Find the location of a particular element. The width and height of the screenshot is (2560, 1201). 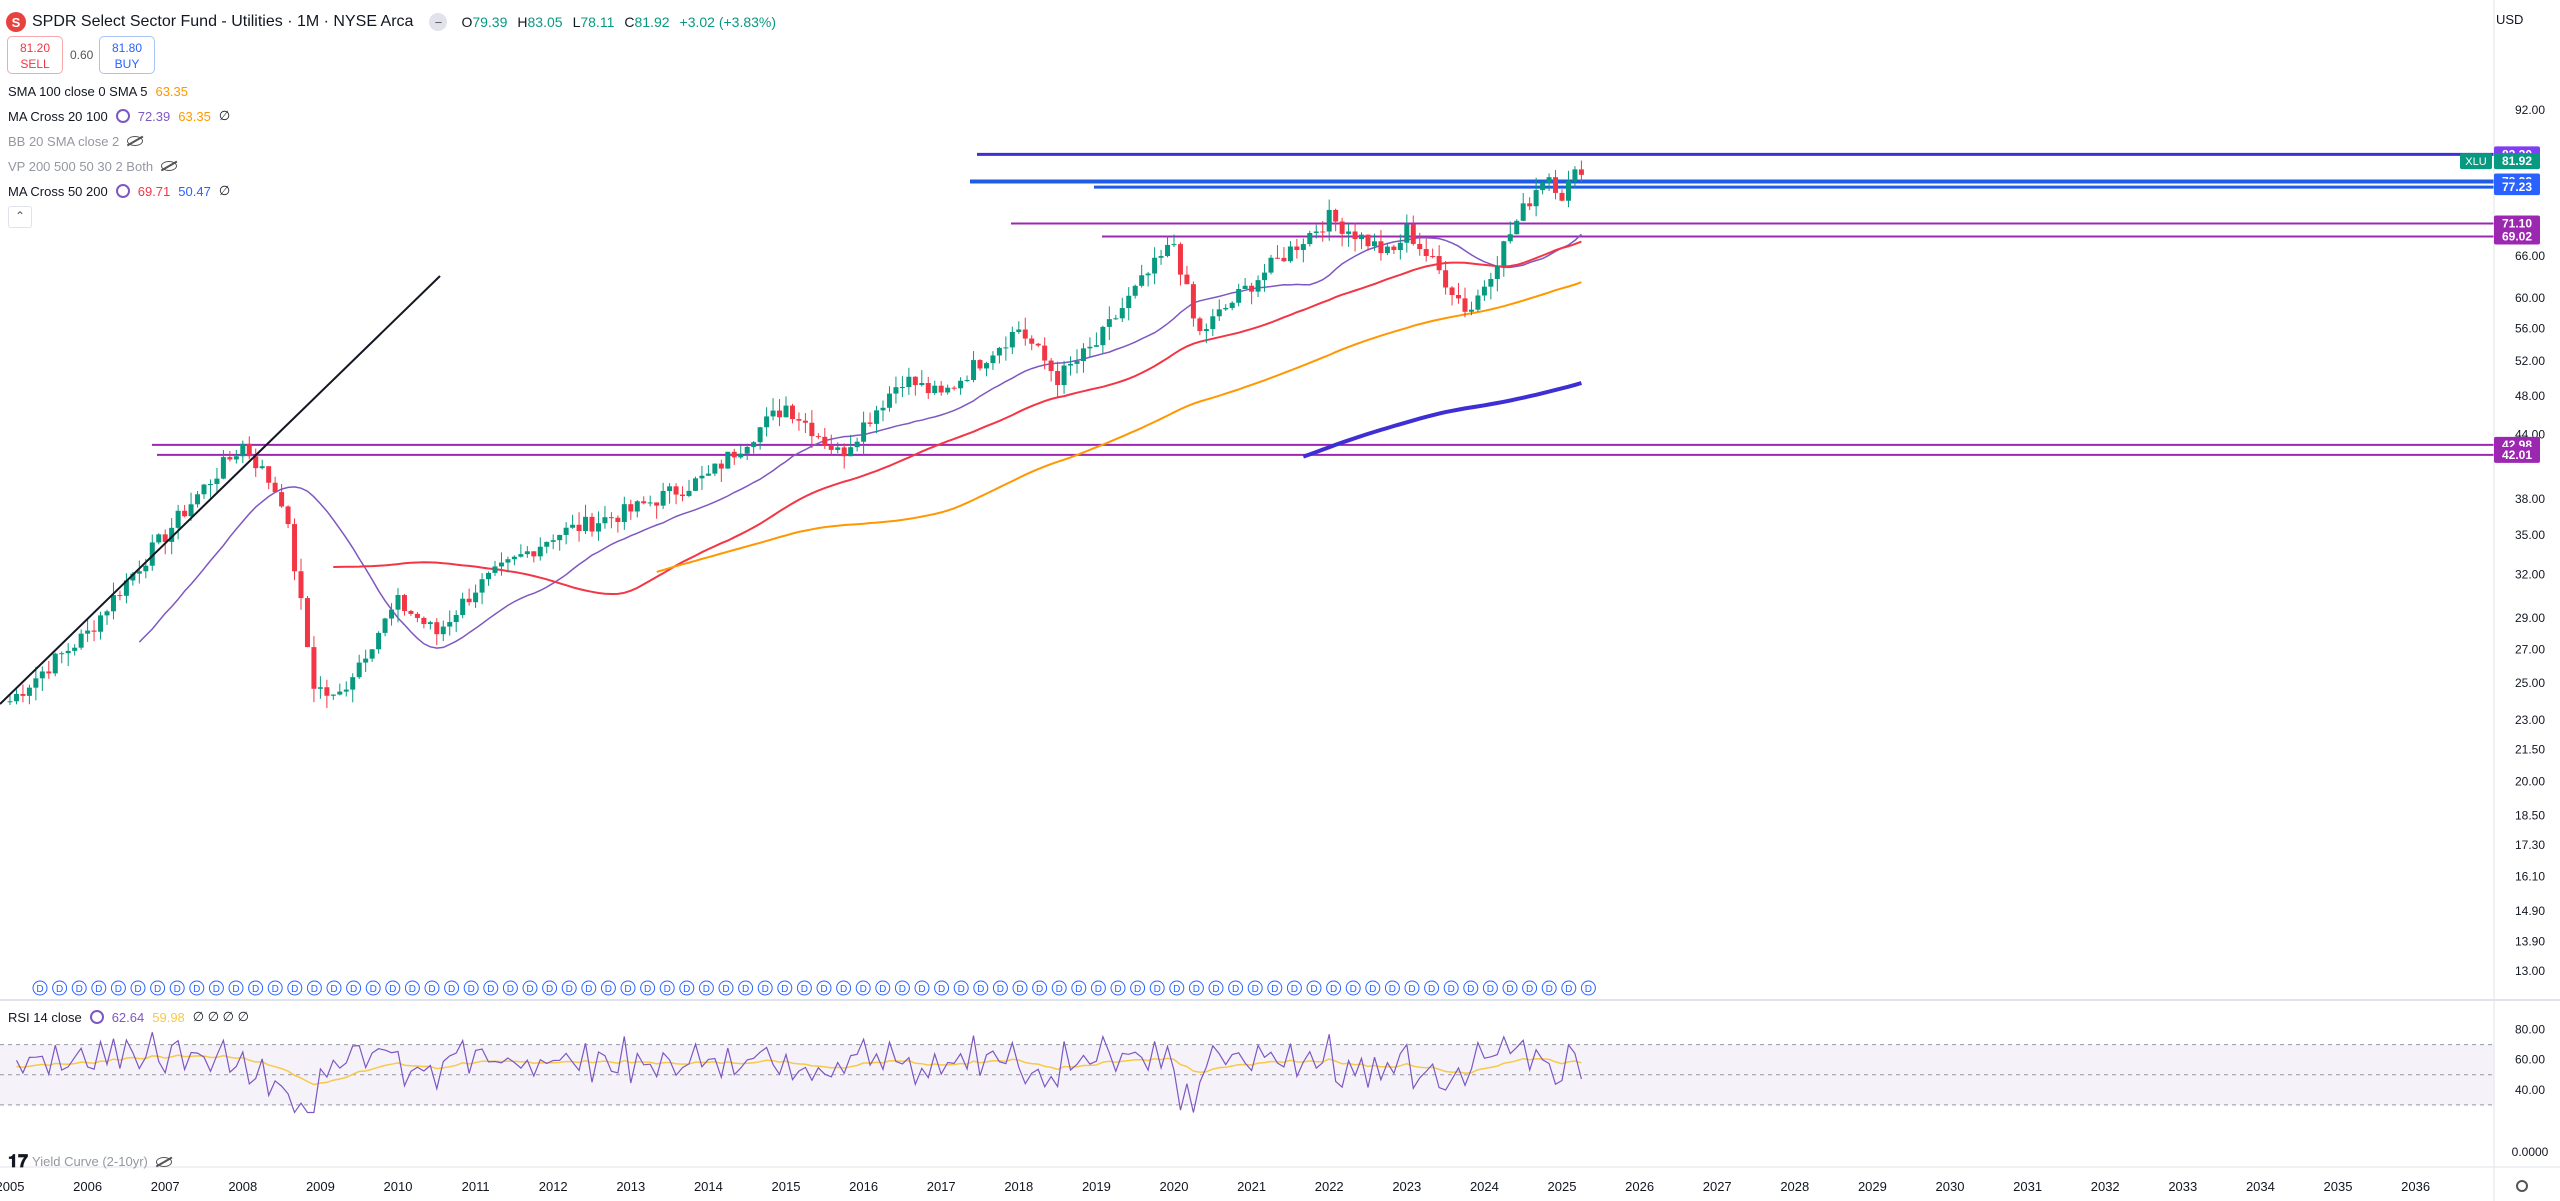

yield-curve-name: Yield Curve (2-10yr) is located at coordinates (90, 1161).